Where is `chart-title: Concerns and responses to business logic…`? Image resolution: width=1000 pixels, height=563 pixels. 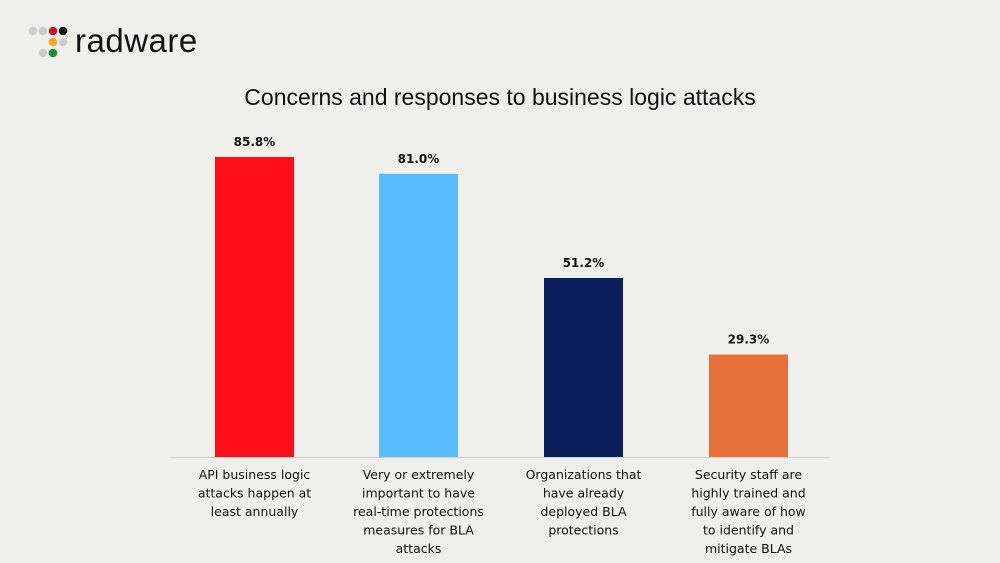
chart-title: Concerns and responses to business logic… is located at coordinates (500, 97).